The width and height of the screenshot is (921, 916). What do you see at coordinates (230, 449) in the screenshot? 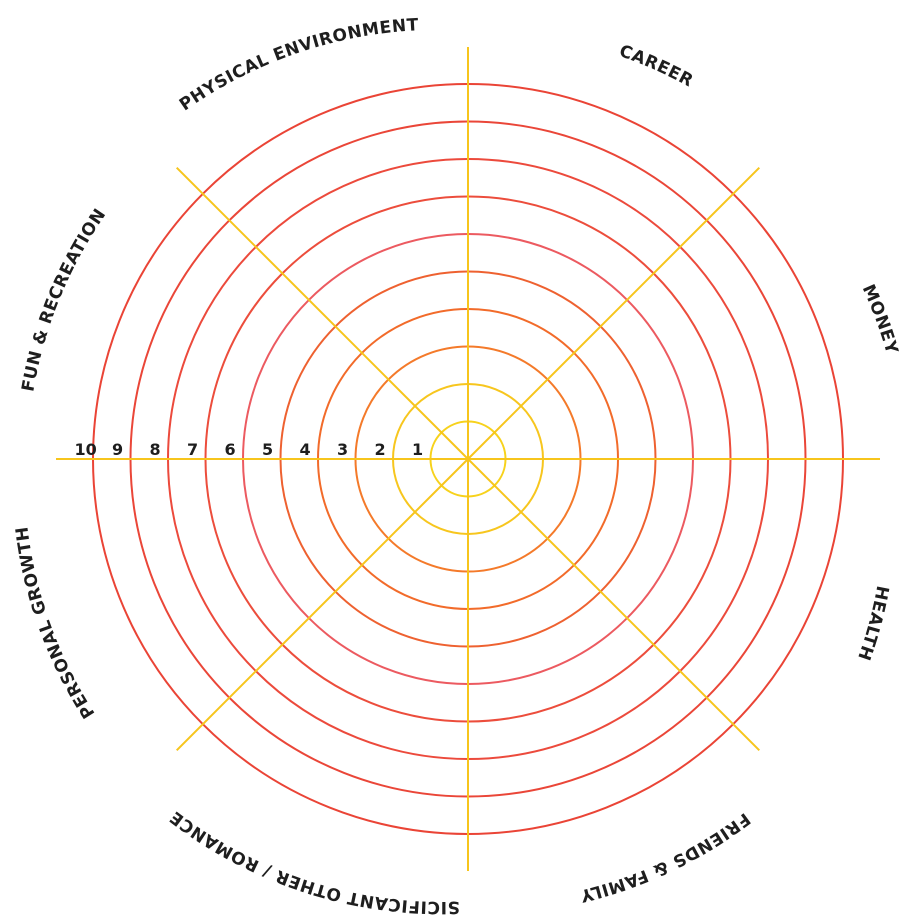
I see `scale-number-6: 6` at bounding box center [230, 449].